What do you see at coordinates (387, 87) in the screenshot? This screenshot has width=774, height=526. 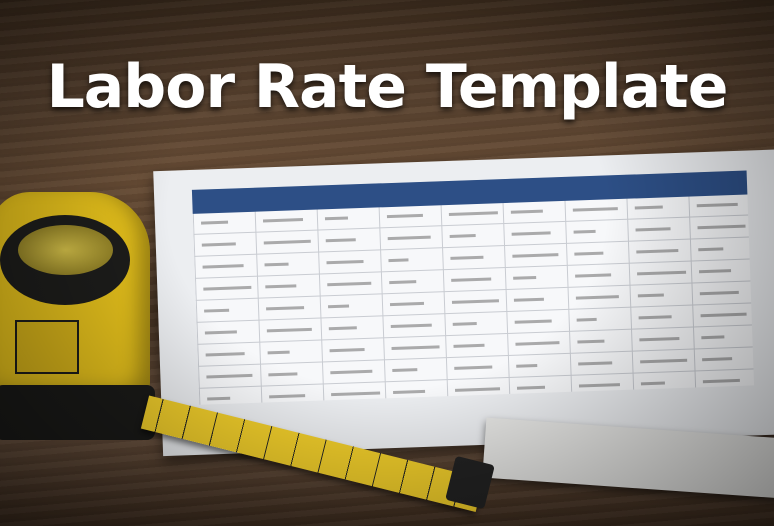 I see `page-title: Labor Rate Template` at bounding box center [387, 87].